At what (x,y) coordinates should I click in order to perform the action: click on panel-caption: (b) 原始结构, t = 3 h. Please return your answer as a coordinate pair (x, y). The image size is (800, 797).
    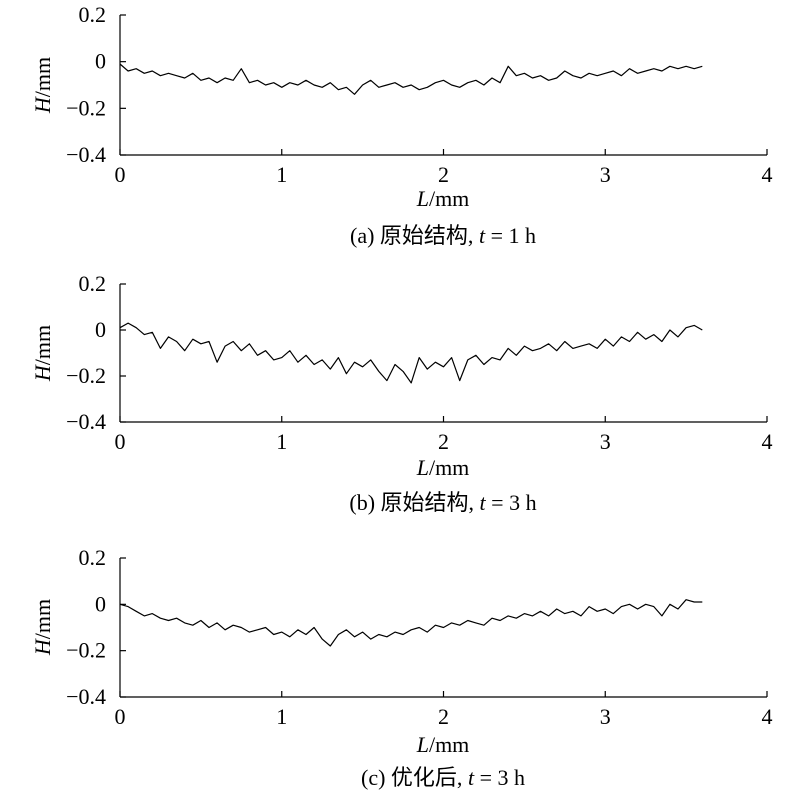
    Looking at the image, I should click on (442, 502).